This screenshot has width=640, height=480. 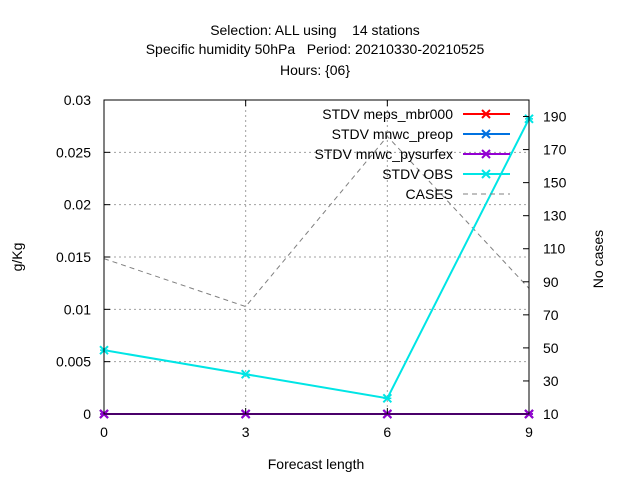 What do you see at coordinates (545, 265) in the screenshot?
I see `y2-axis: 10 30 50 70 90 110 130 150 170 190` at bounding box center [545, 265].